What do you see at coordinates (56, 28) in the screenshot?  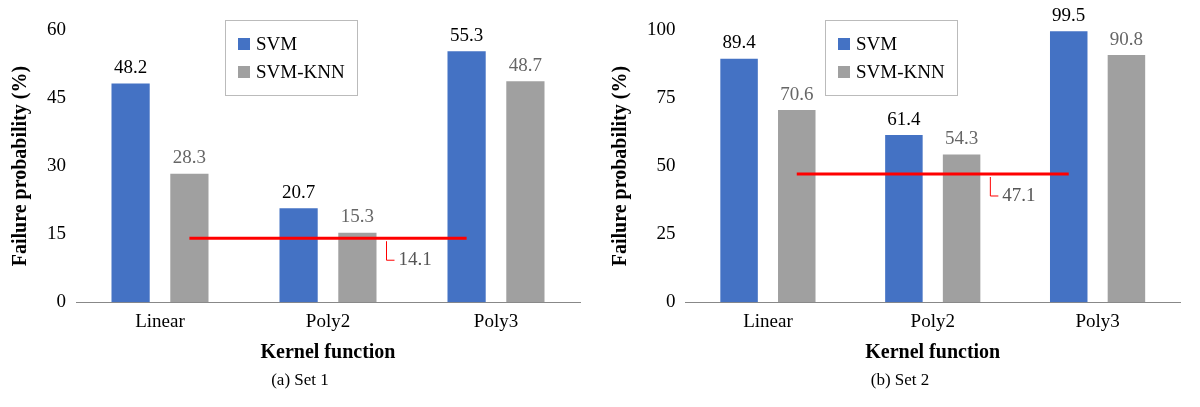 I see `y-tick-label: 60` at bounding box center [56, 28].